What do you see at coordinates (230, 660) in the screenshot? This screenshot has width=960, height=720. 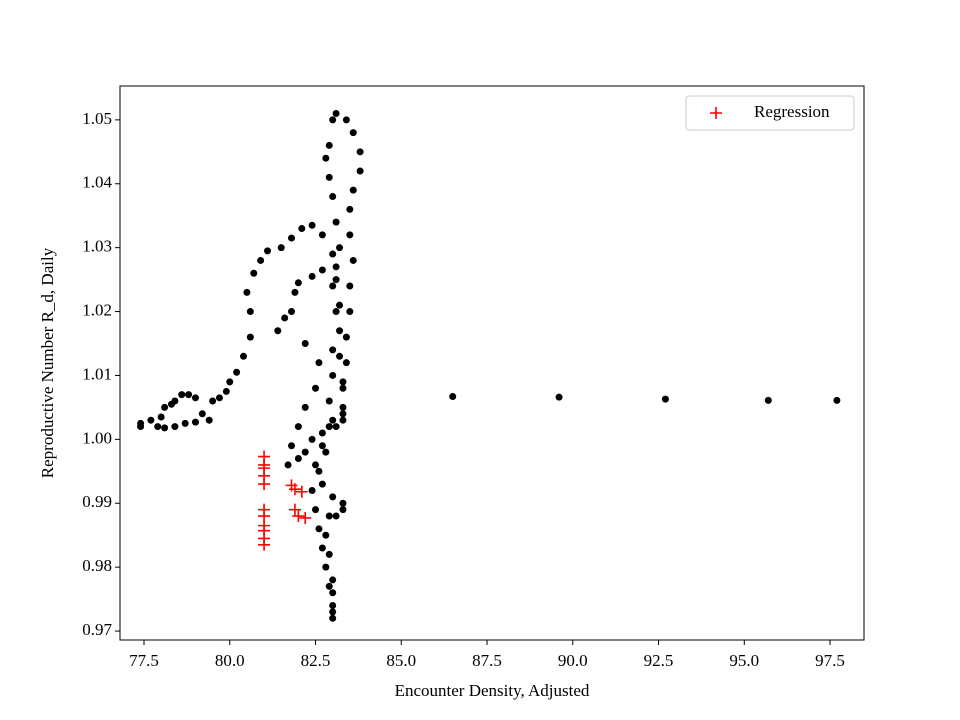 I see `x-tick-label: 80.0` at bounding box center [230, 660].